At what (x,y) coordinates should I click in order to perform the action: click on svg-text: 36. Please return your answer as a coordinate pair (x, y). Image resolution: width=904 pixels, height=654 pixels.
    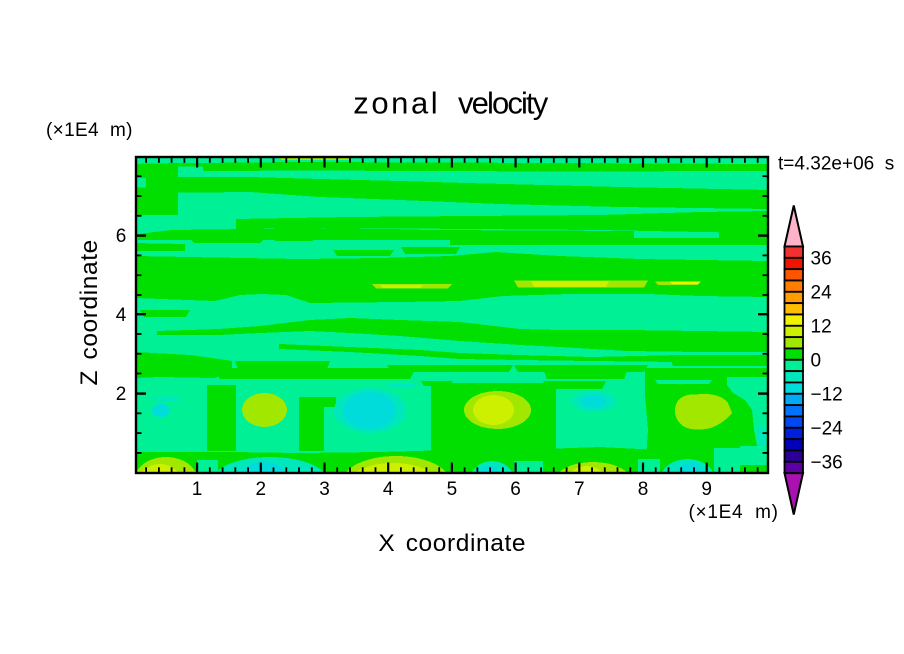
    Looking at the image, I should click on (821, 258).